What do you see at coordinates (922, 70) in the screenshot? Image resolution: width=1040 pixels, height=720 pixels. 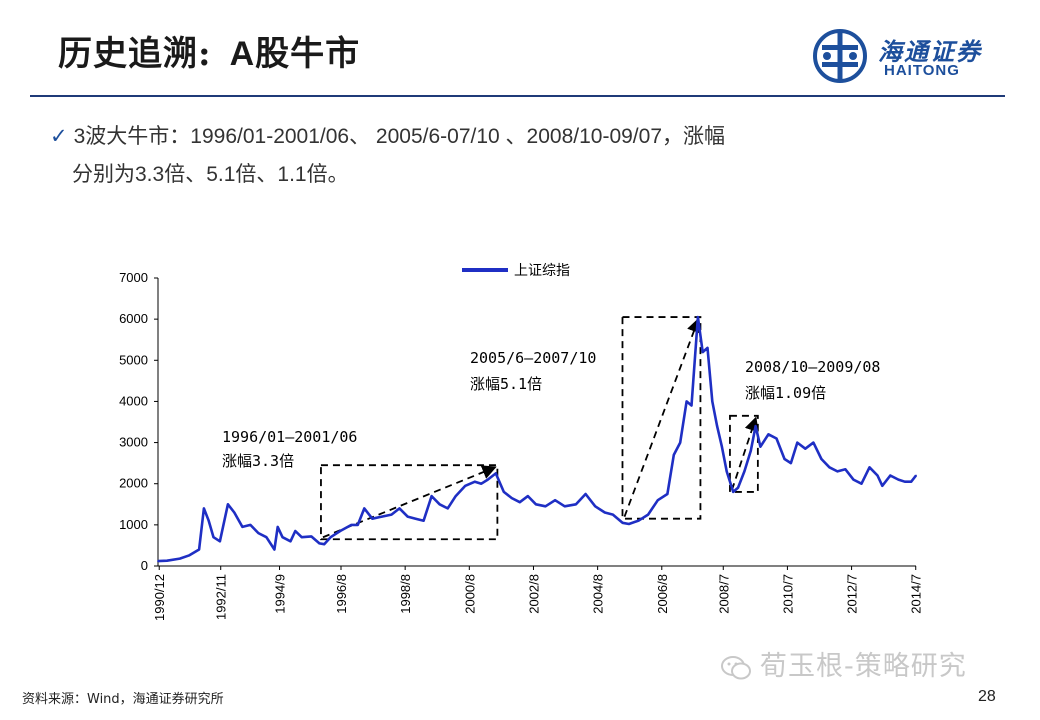 I see `logo-text-en: HAITONG` at bounding box center [922, 70].